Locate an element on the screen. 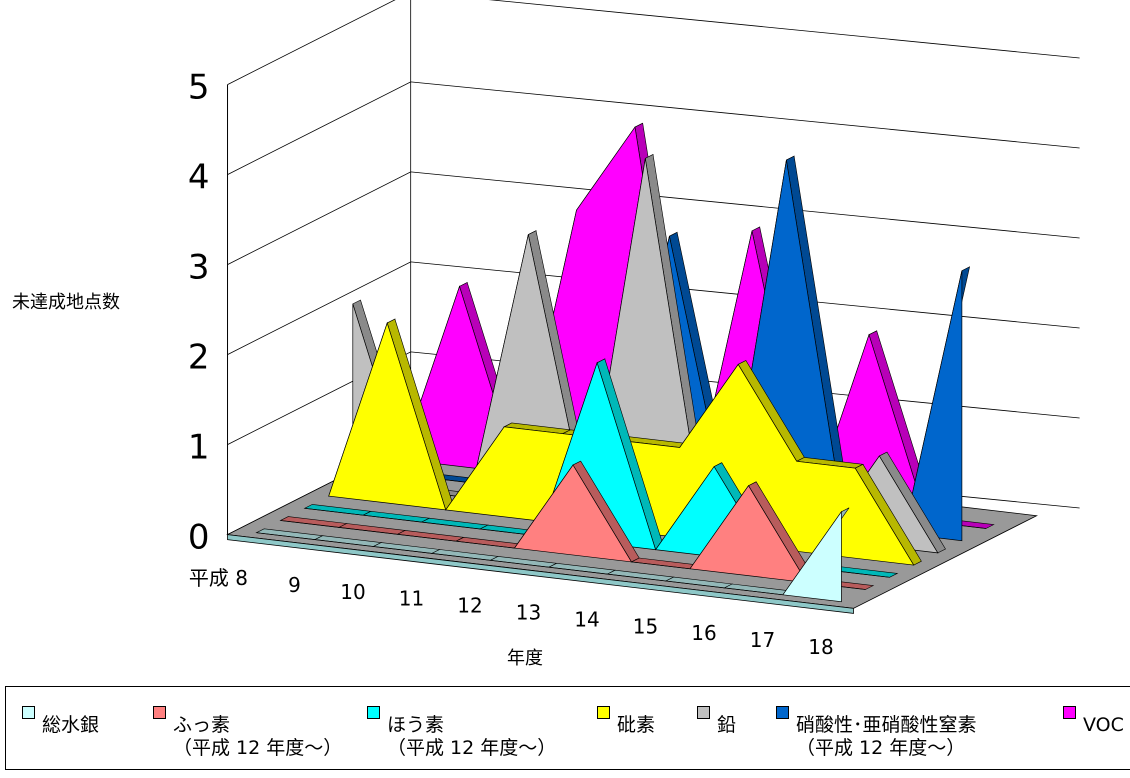 The image size is (1130, 778). x-tick-label: 17 is located at coordinates (762, 640).